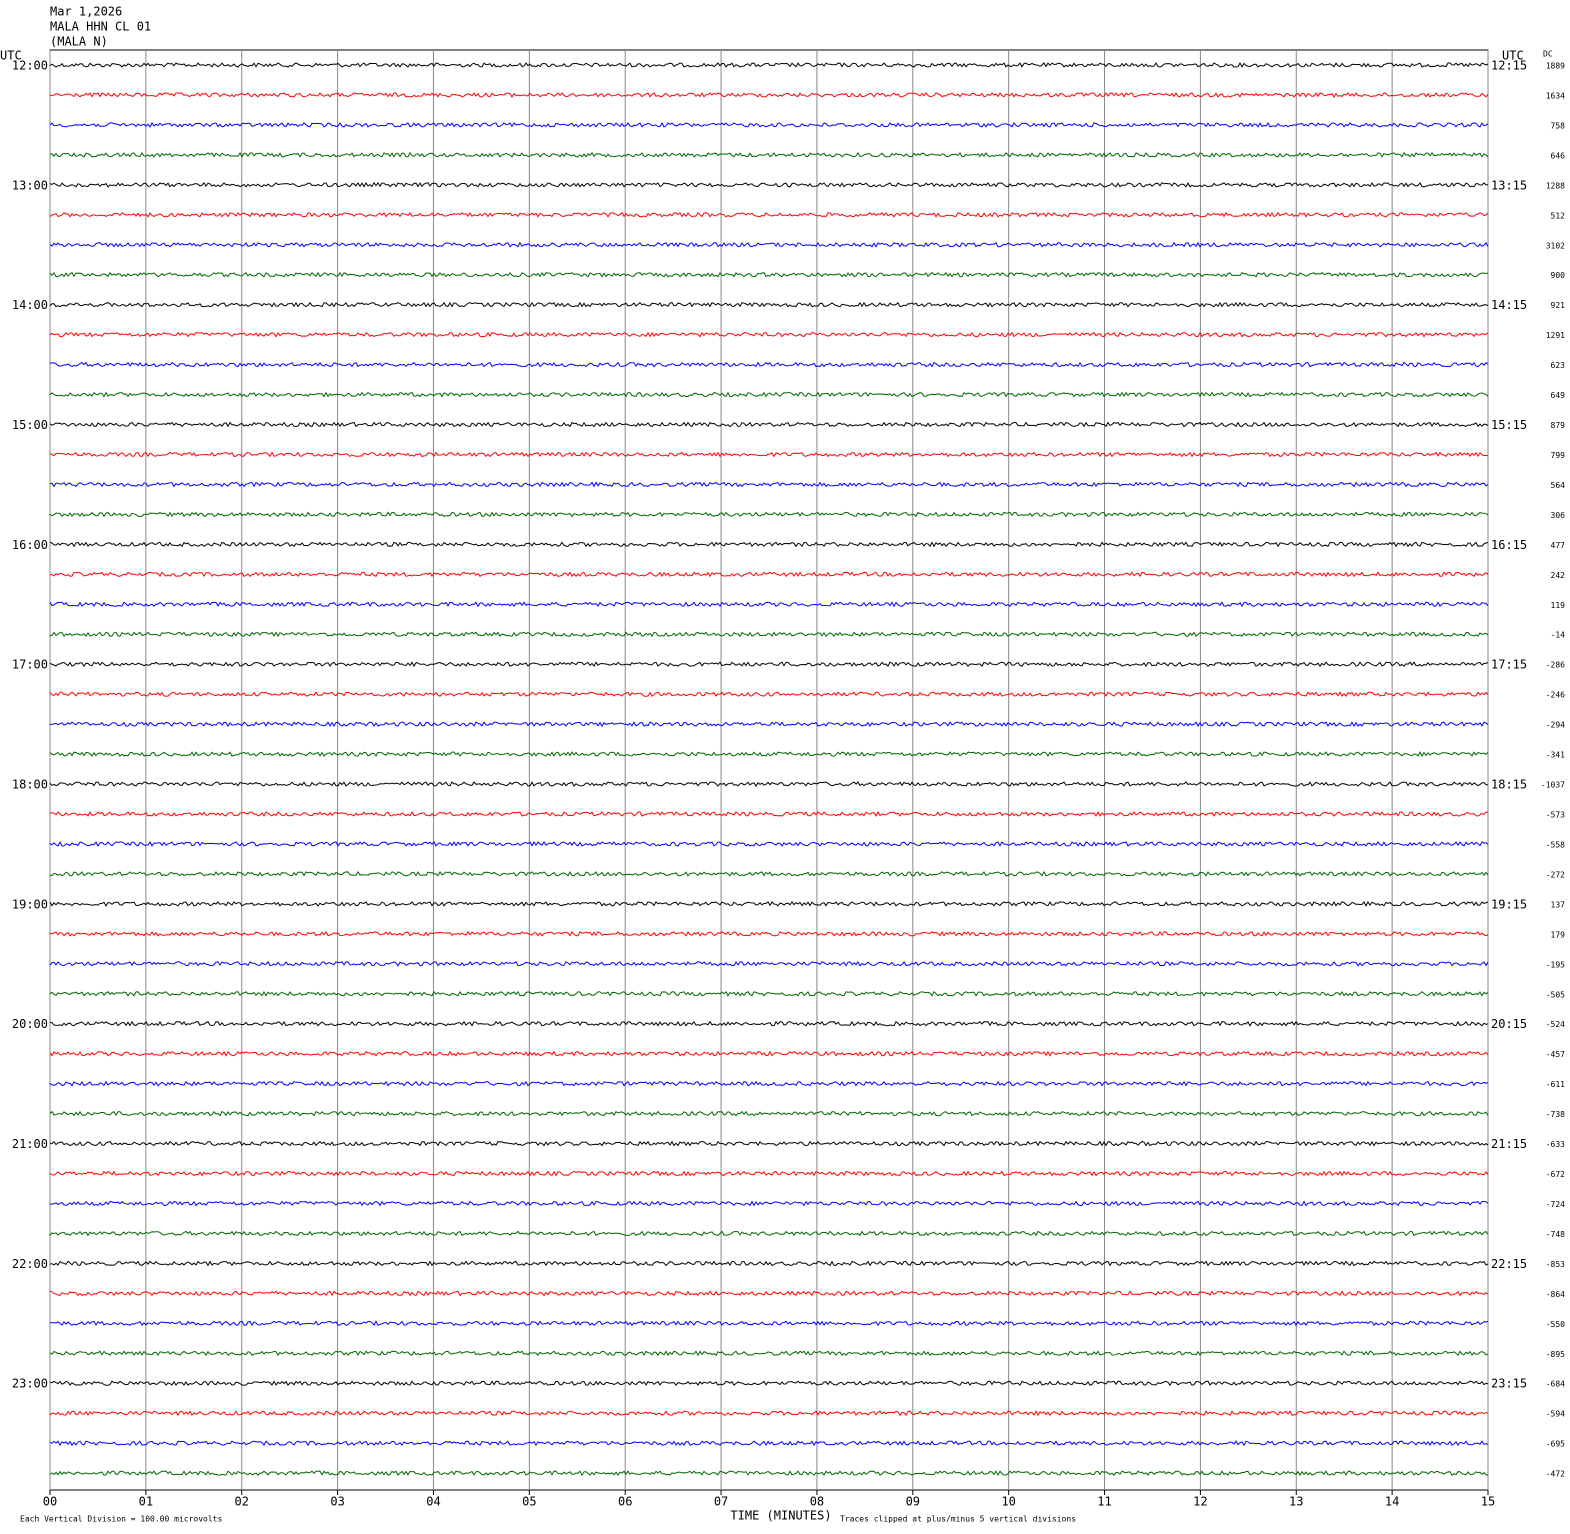 This screenshot has height=1534, width=1570. I want to click on dc-value: 564, so click(1558, 485).